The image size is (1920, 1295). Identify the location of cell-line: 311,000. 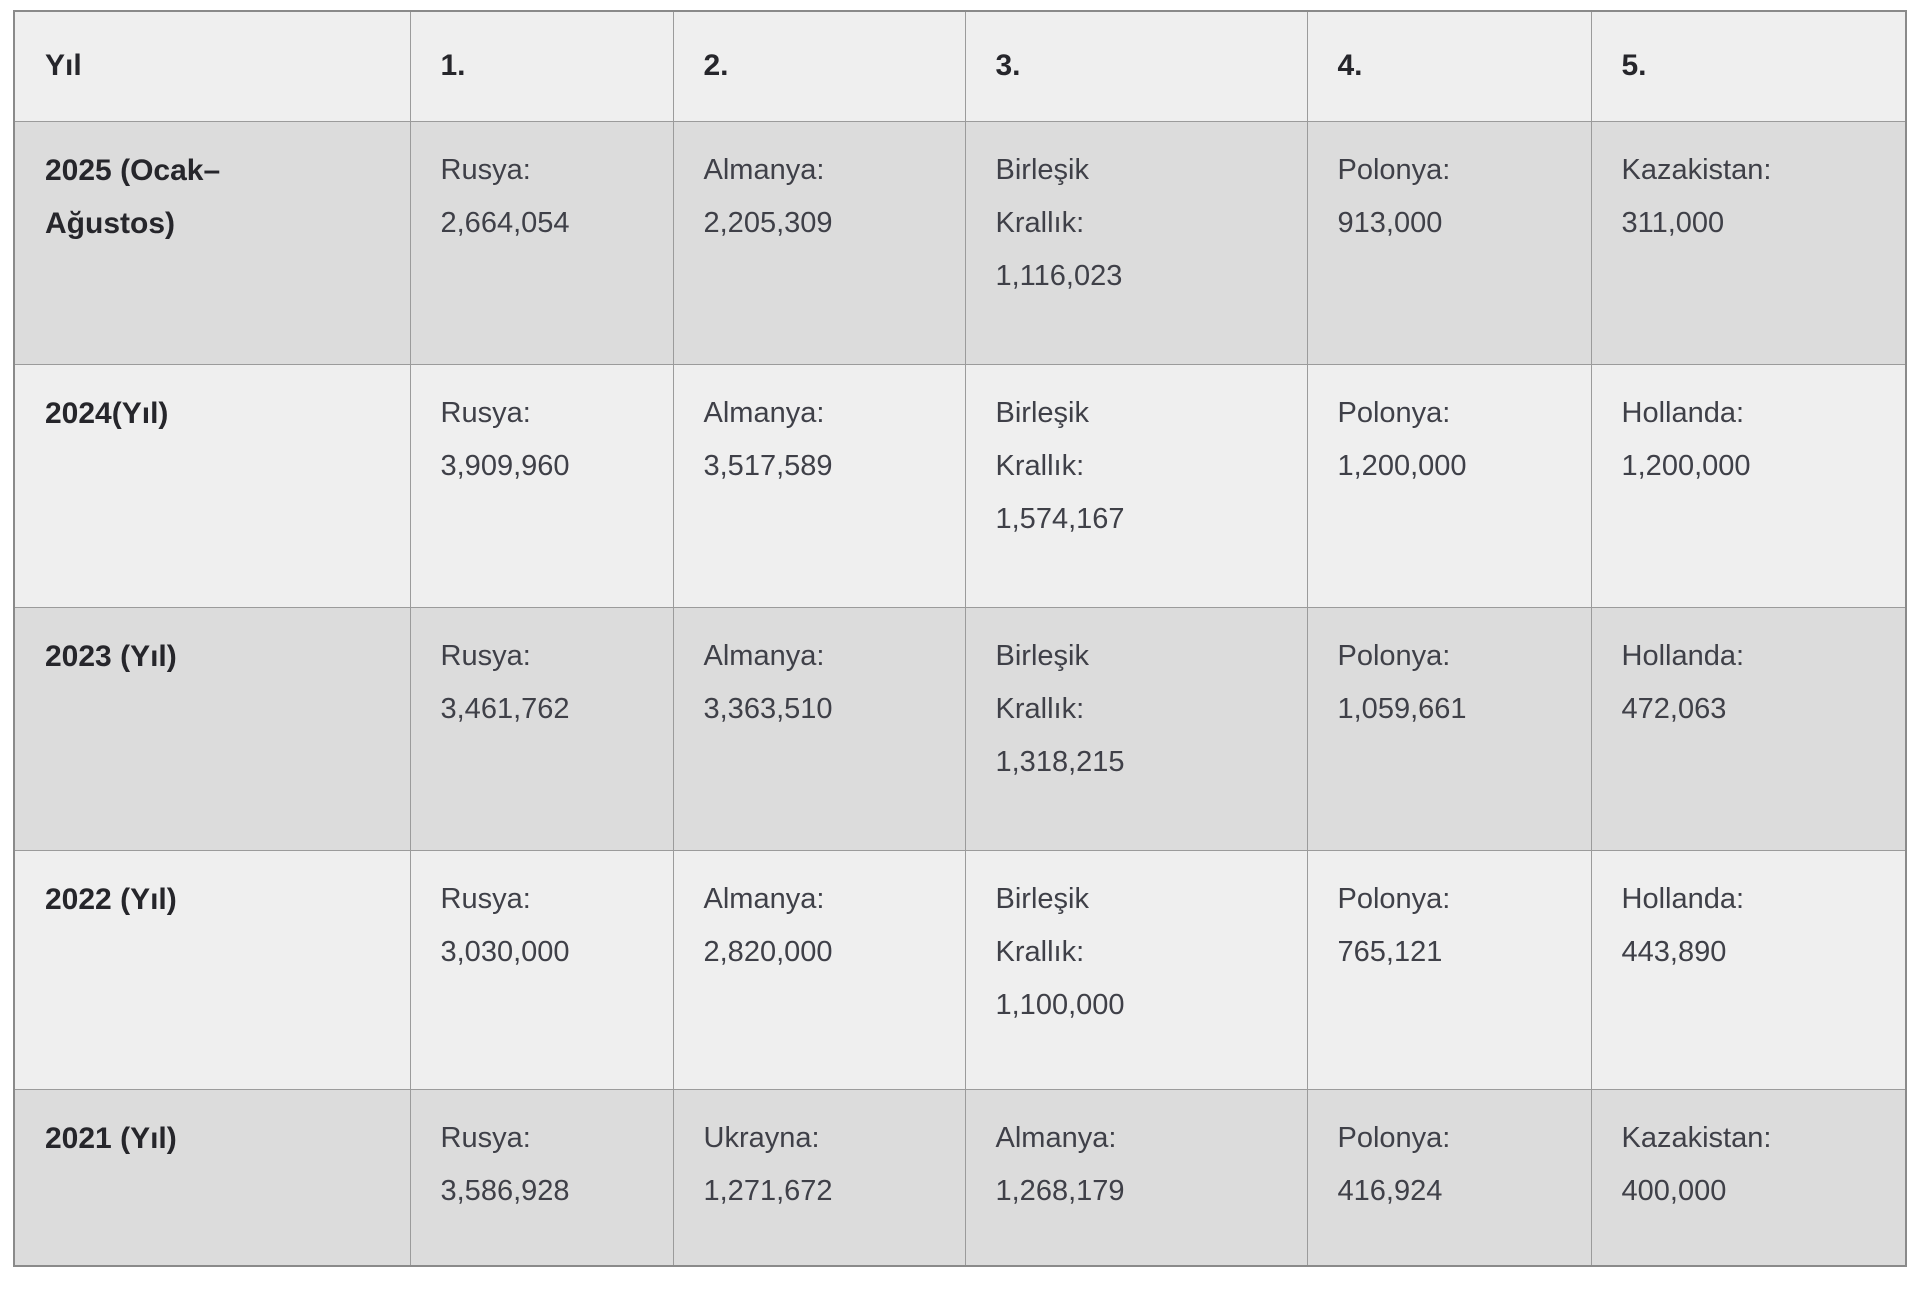
(1673, 222).